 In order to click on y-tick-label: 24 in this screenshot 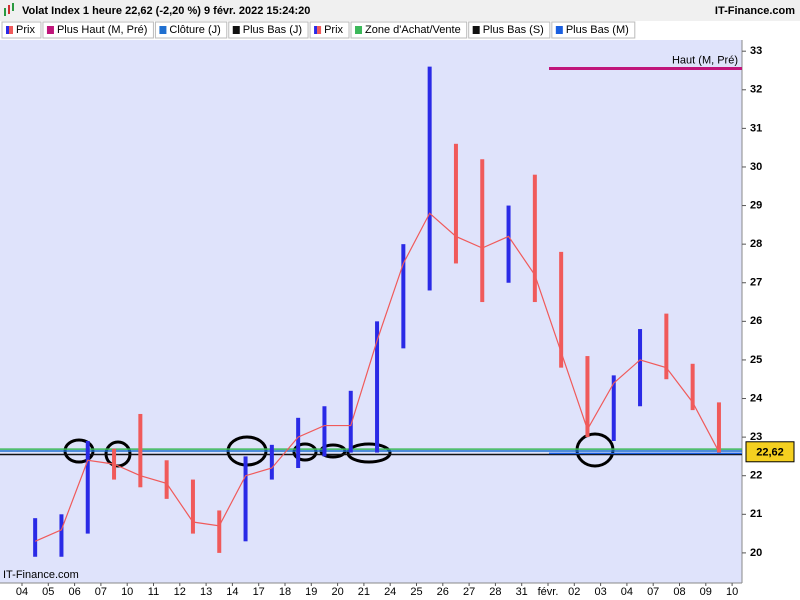, I will do `click(756, 398)`.